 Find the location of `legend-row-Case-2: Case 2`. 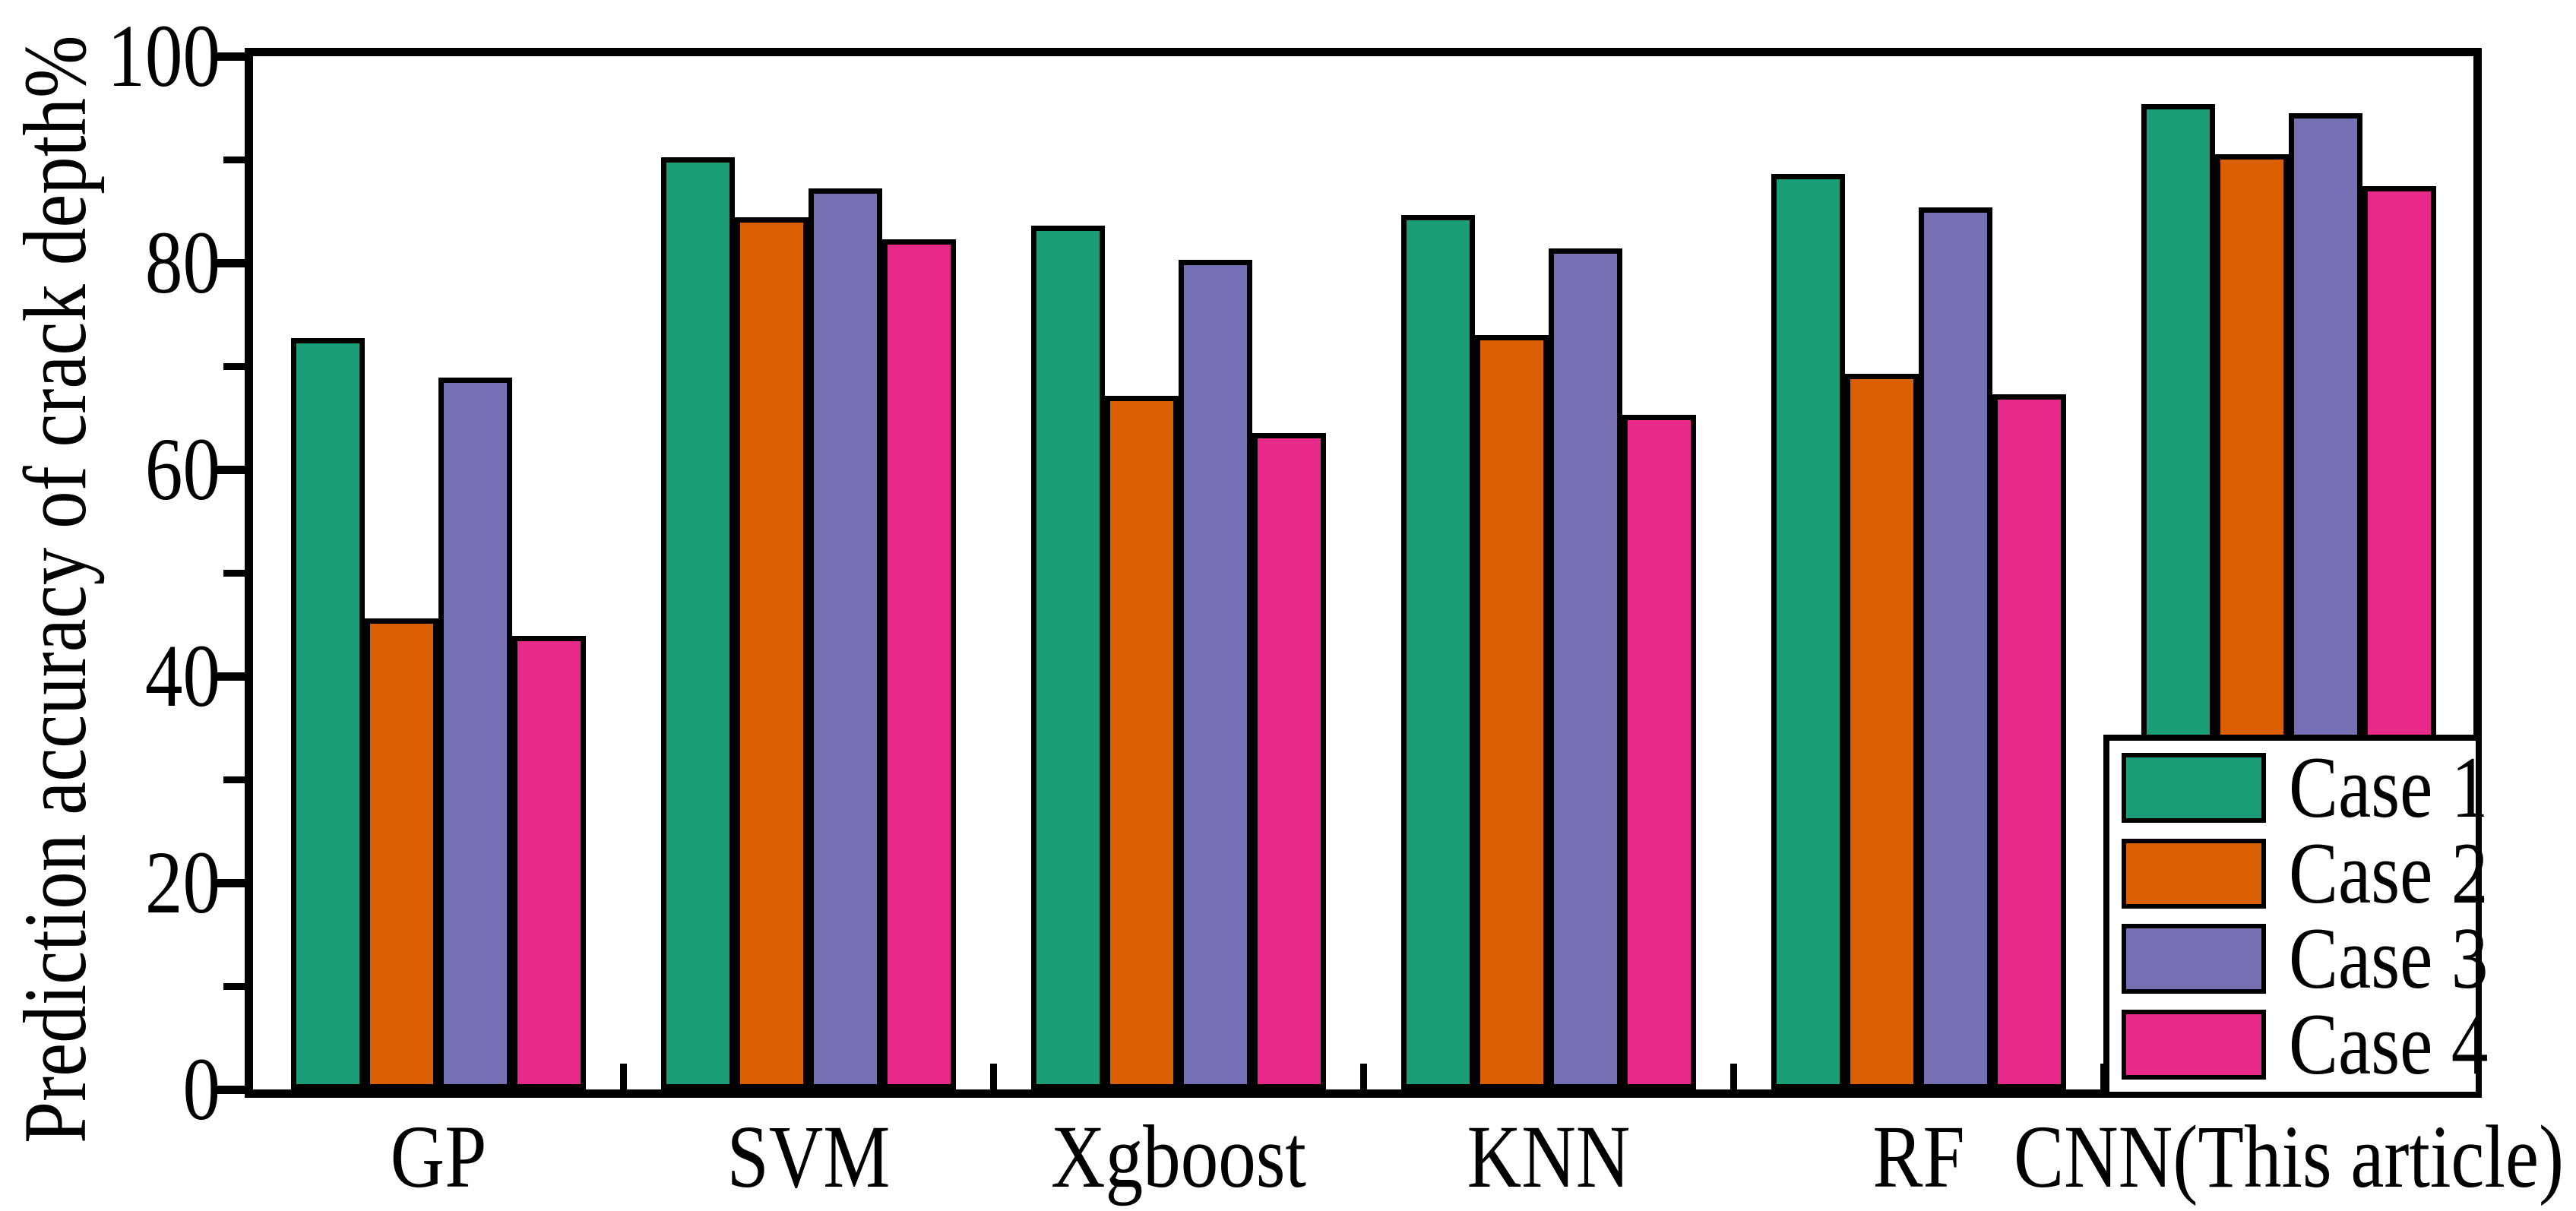

legend-row-Case-2: Case 2 is located at coordinates (2305, 874).